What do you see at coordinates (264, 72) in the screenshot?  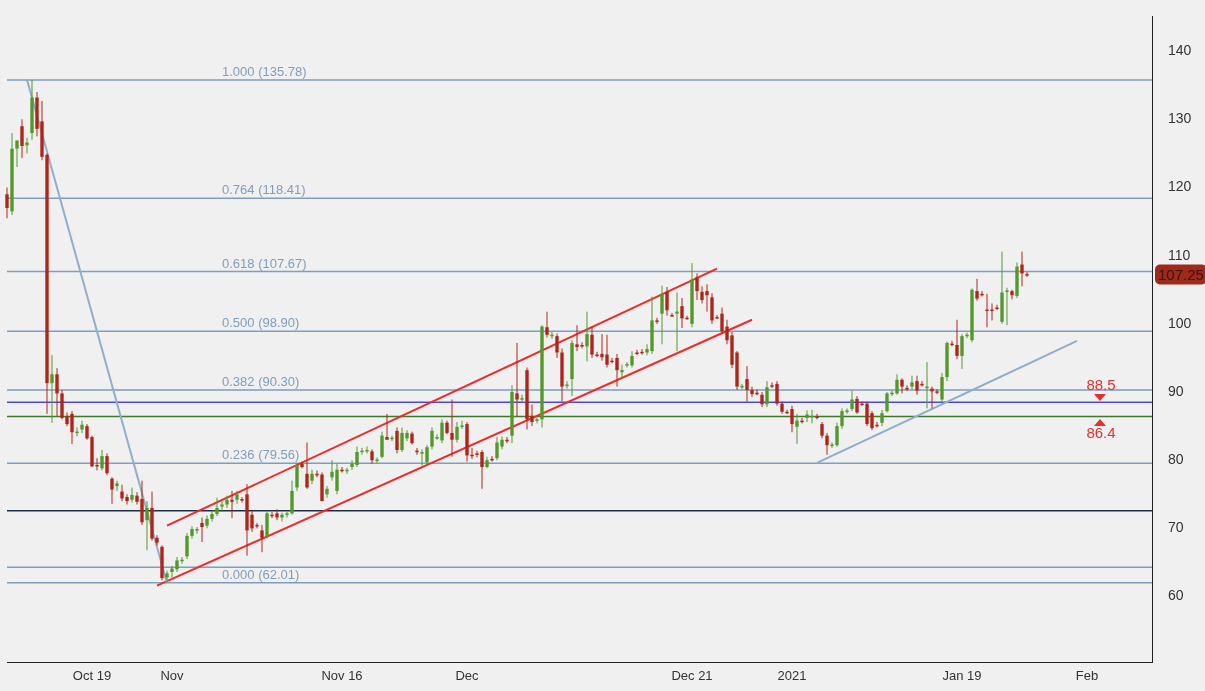 I see `ref-line-label: 1.000 (135.78)` at bounding box center [264, 72].